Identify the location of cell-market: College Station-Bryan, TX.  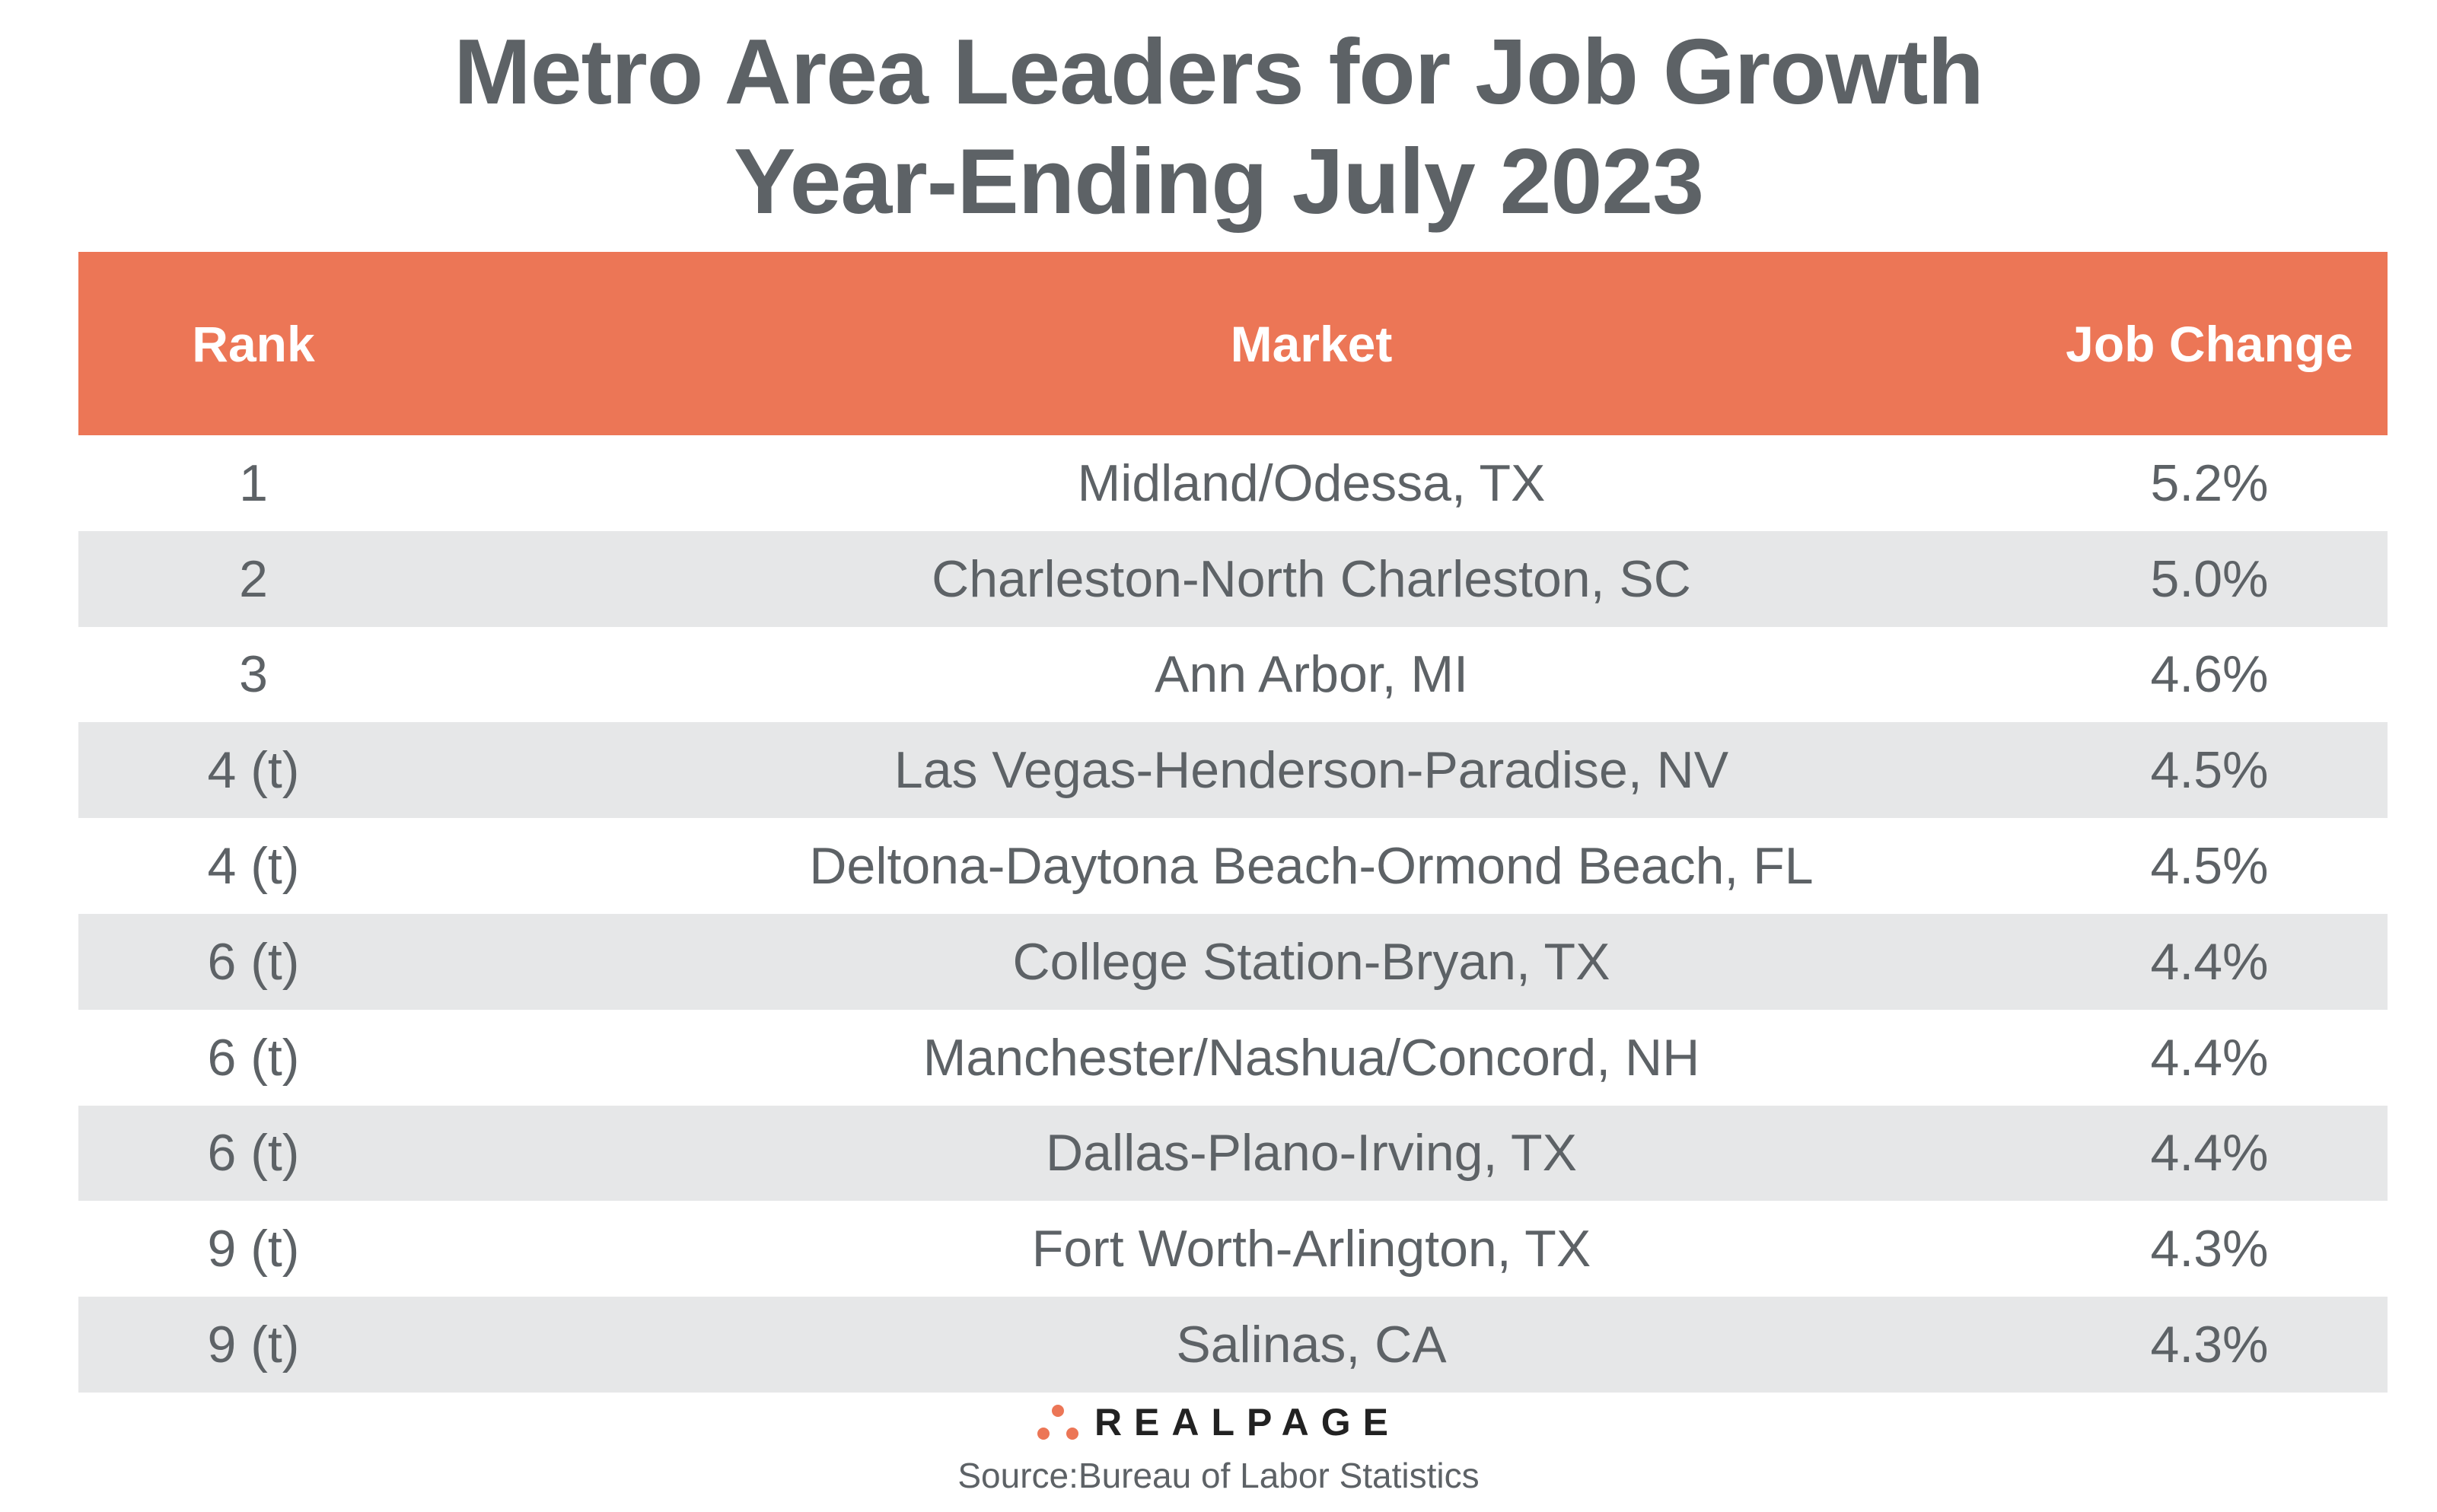
(1311, 961).